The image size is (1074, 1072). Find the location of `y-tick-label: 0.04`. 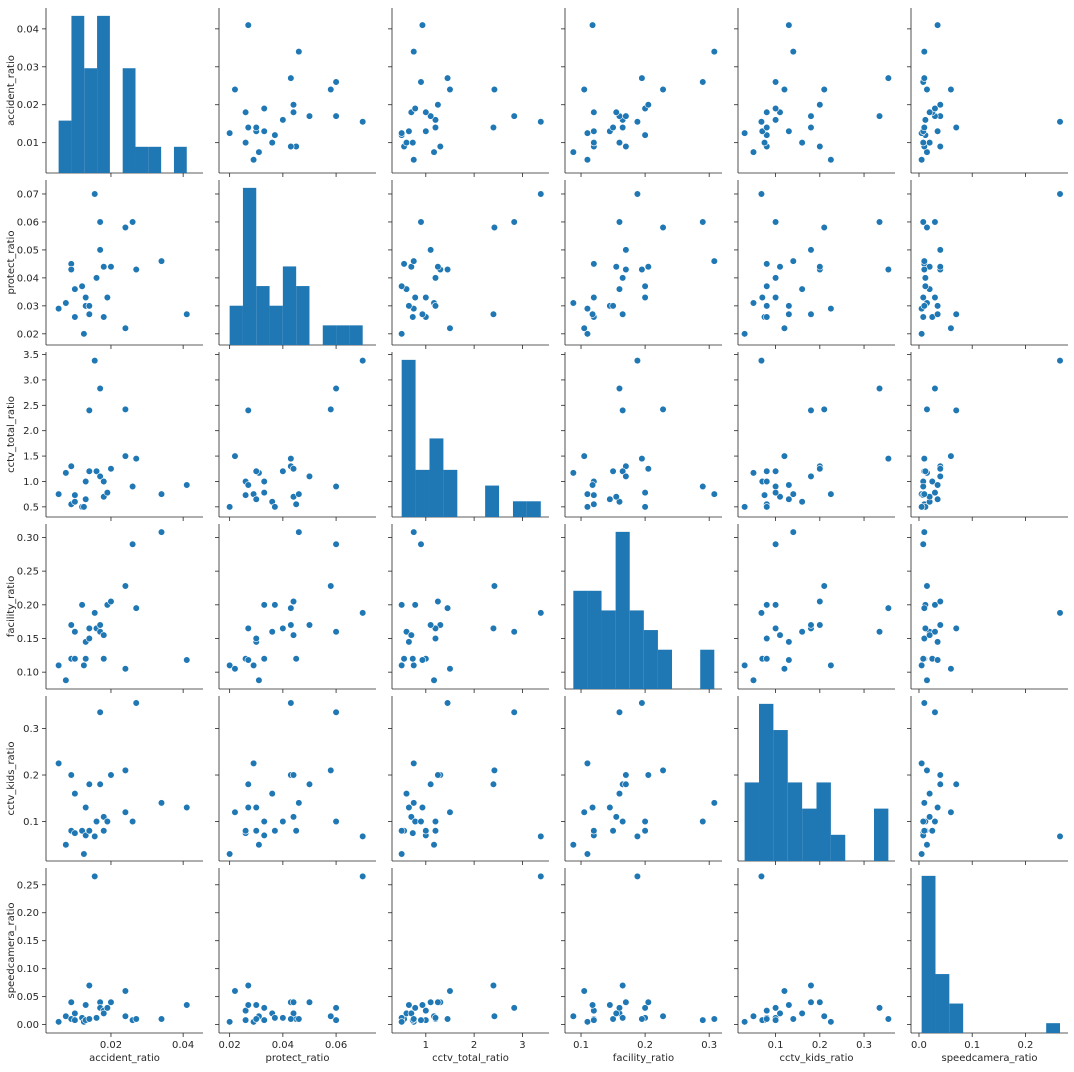

y-tick-label: 0.04 is located at coordinates (28, 278).